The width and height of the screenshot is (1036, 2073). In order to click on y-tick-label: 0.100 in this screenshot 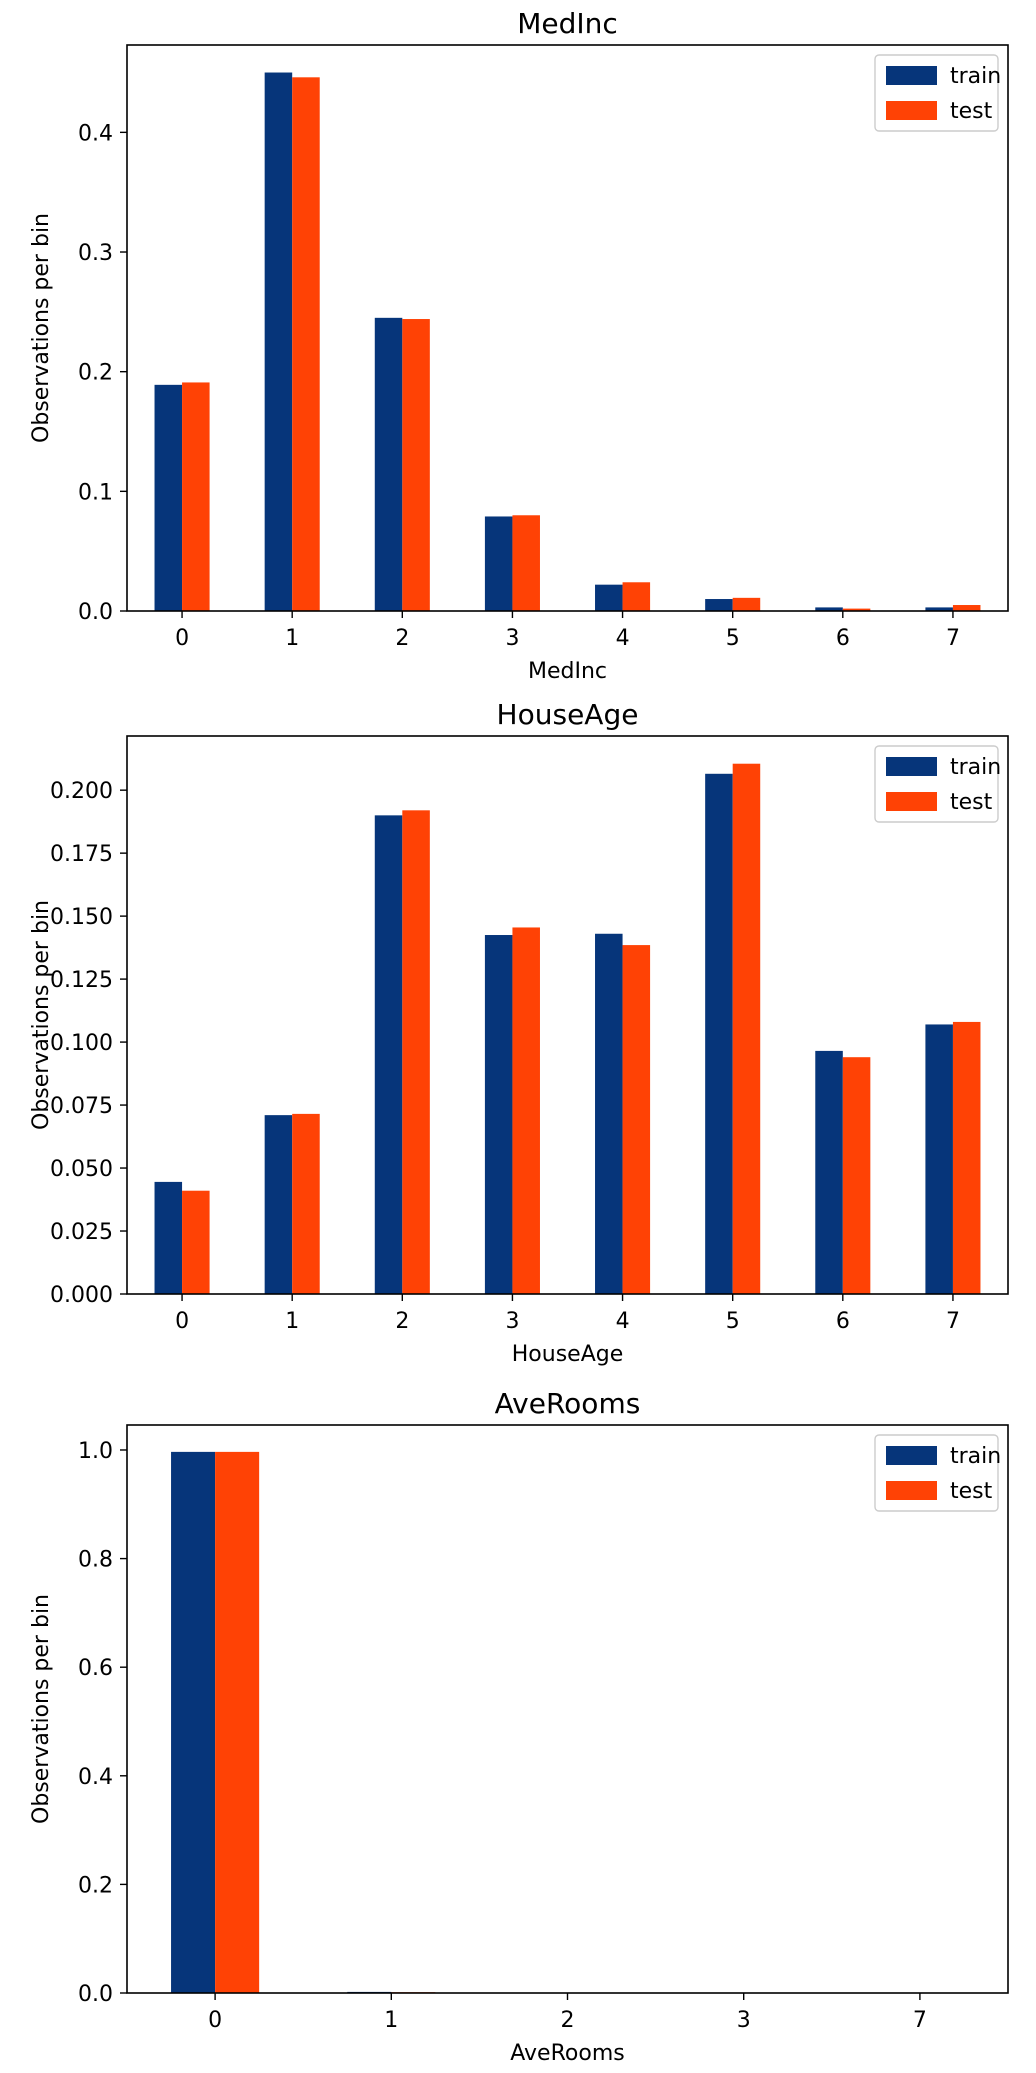, I will do `click(81, 1043)`.